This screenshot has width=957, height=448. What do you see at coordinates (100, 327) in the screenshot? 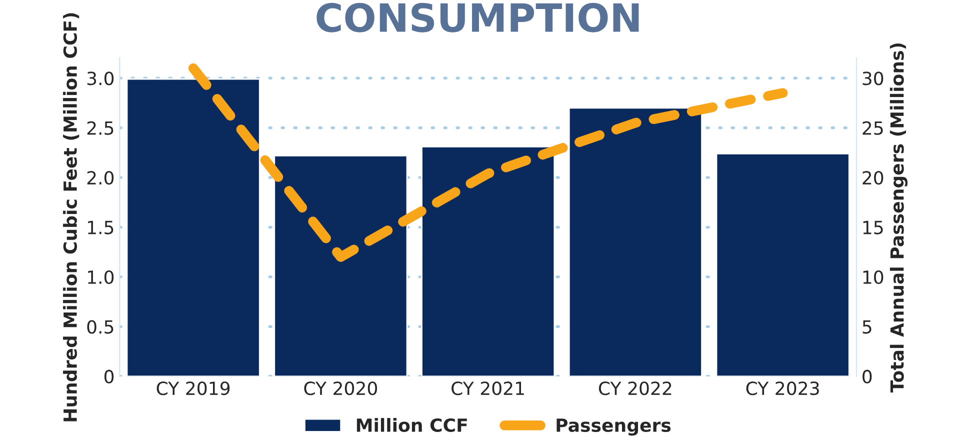
I see `y-tick-label: 0.5` at bounding box center [100, 327].